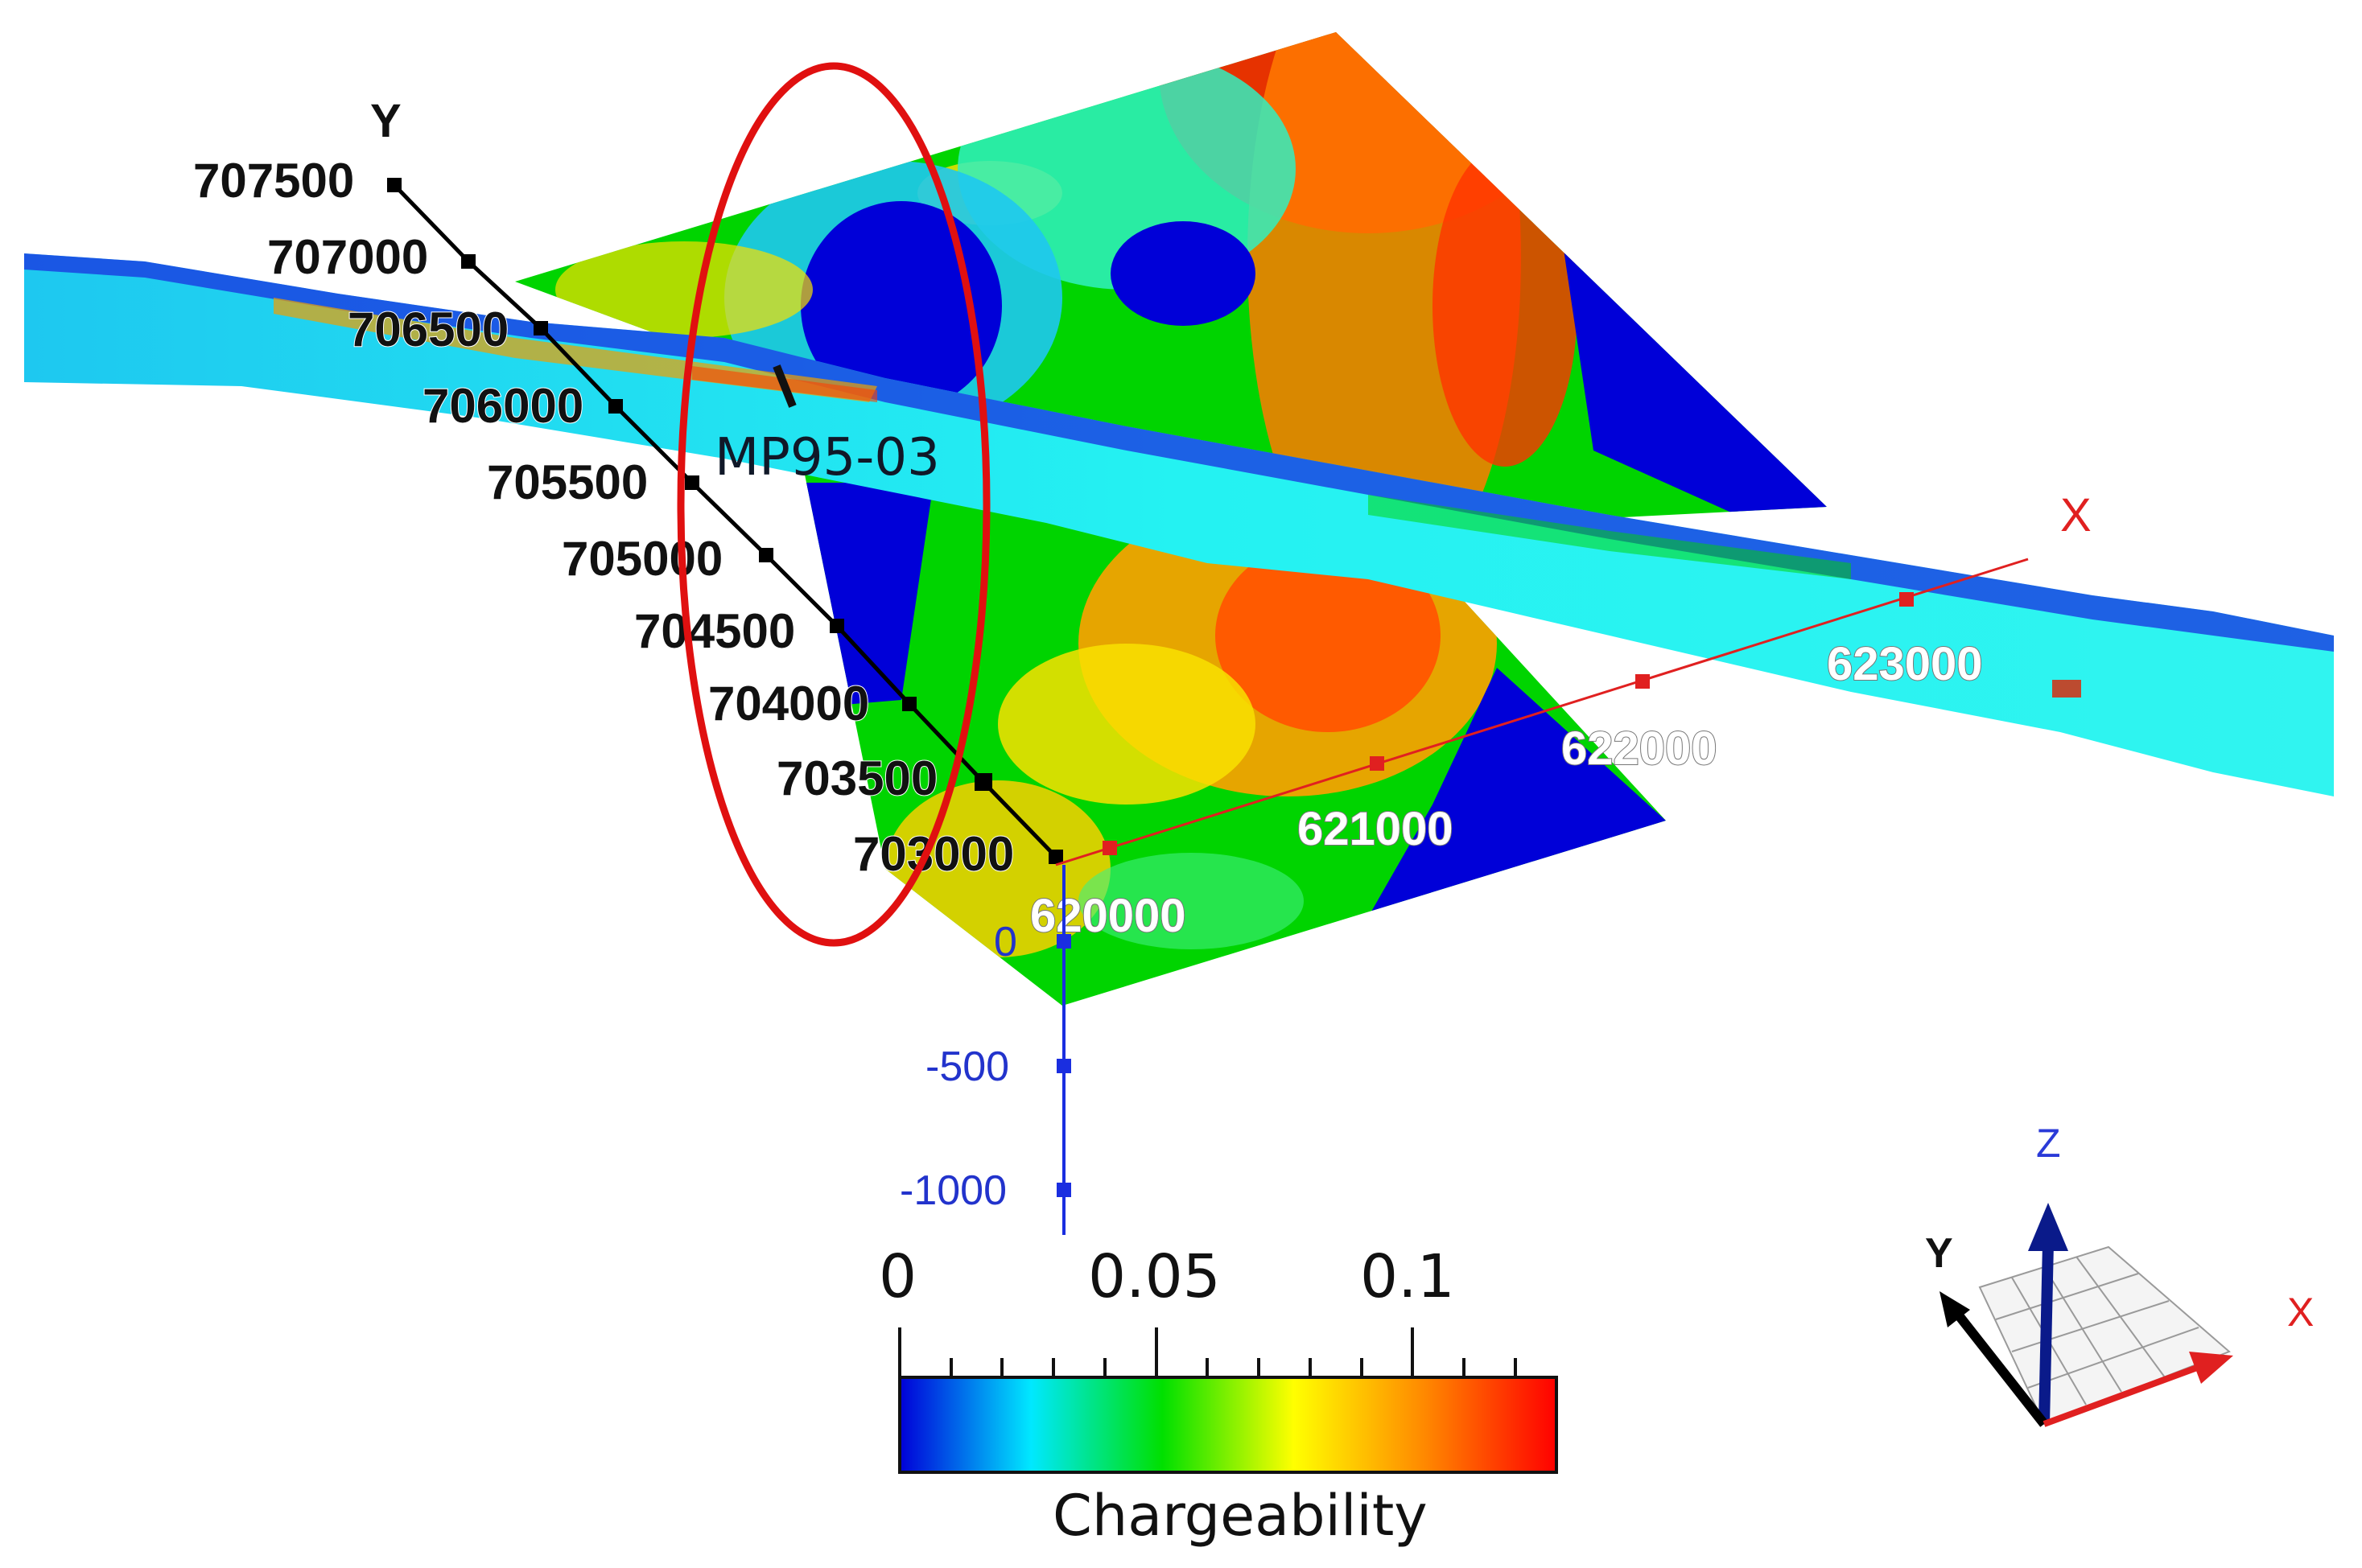 The height and width of the screenshot is (1568, 2362). What do you see at coordinates (857, 778) in the screenshot?
I see `y-tick-label: 703500` at bounding box center [857, 778].